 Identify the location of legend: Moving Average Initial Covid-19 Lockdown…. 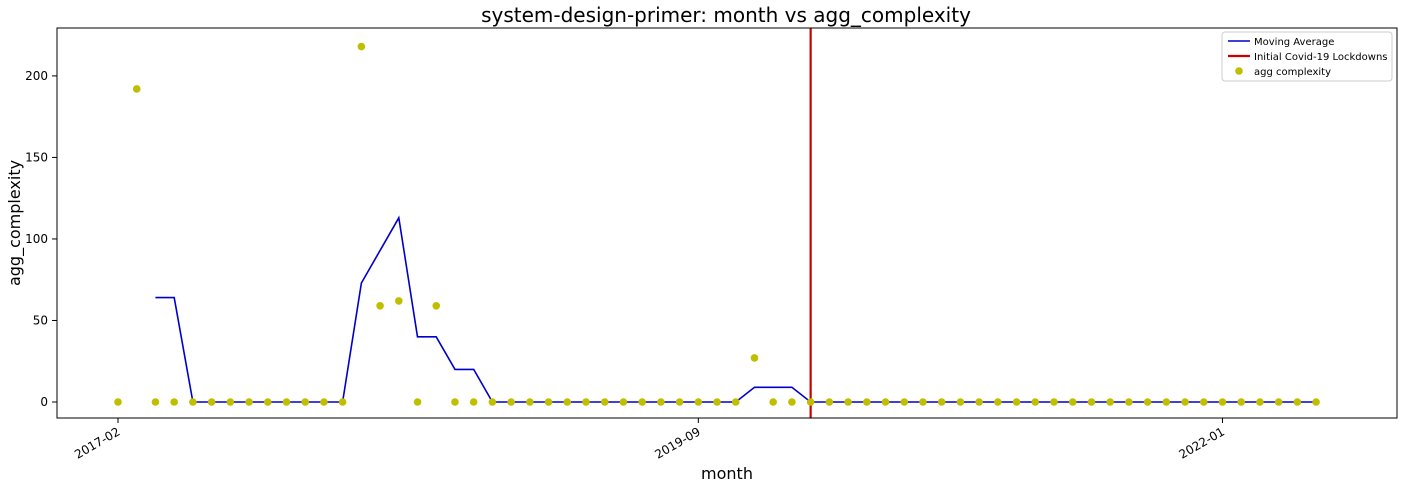
(1307, 56).